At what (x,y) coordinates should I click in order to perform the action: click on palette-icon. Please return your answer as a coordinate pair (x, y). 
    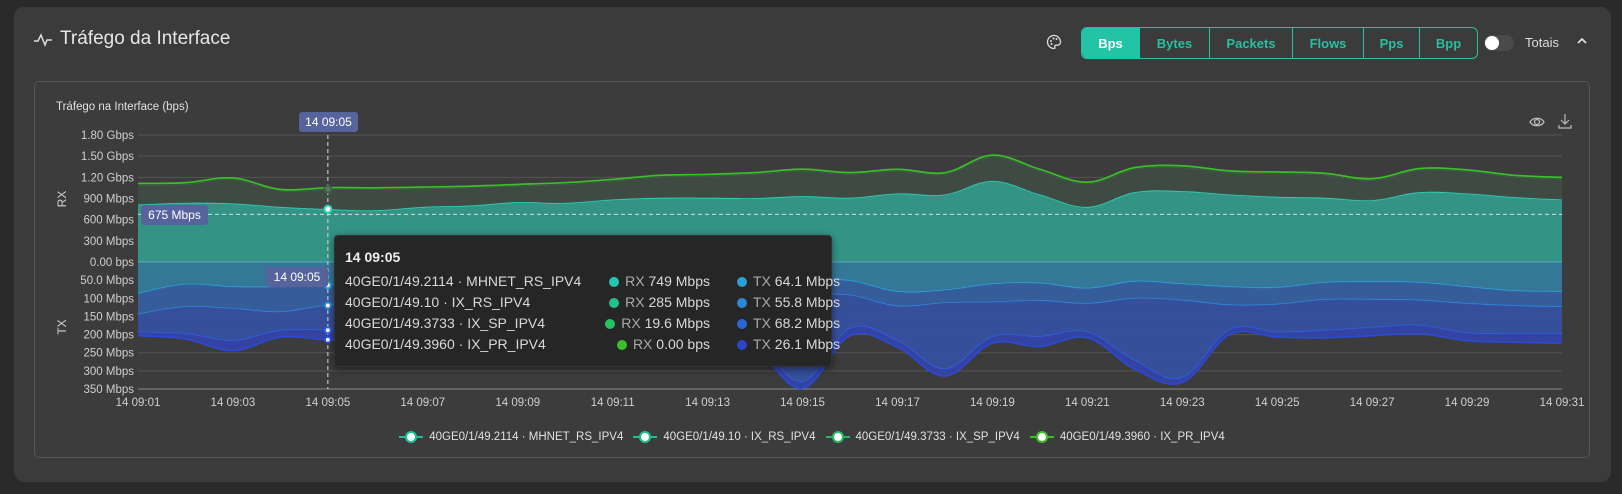
    Looking at the image, I should click on (1054, 42).